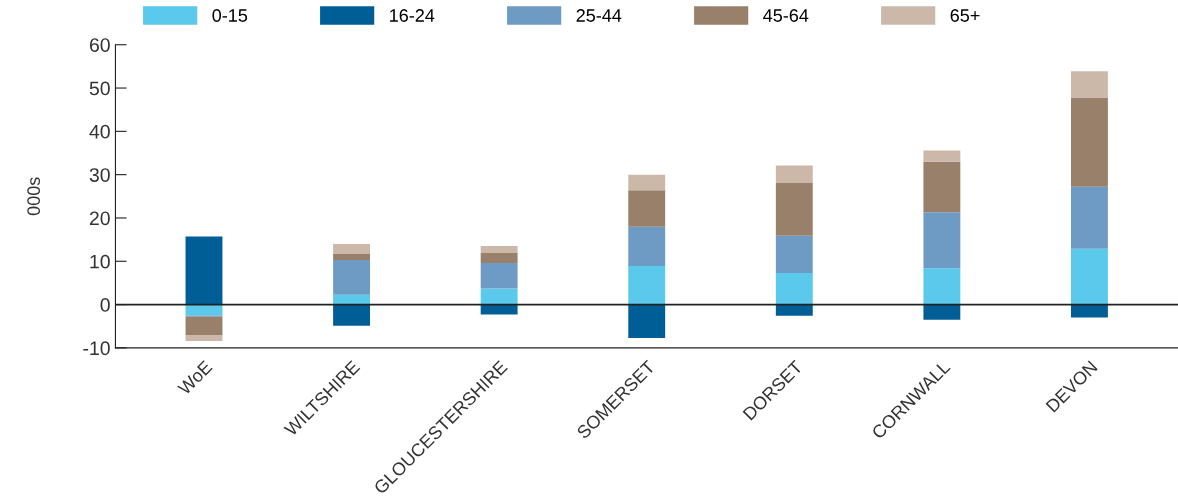 The width and height of the screenshot is (1178, 497). Describe the element at coordinates (99, 131) in the screenshot. I see `y-tick-label: 40` at that location.